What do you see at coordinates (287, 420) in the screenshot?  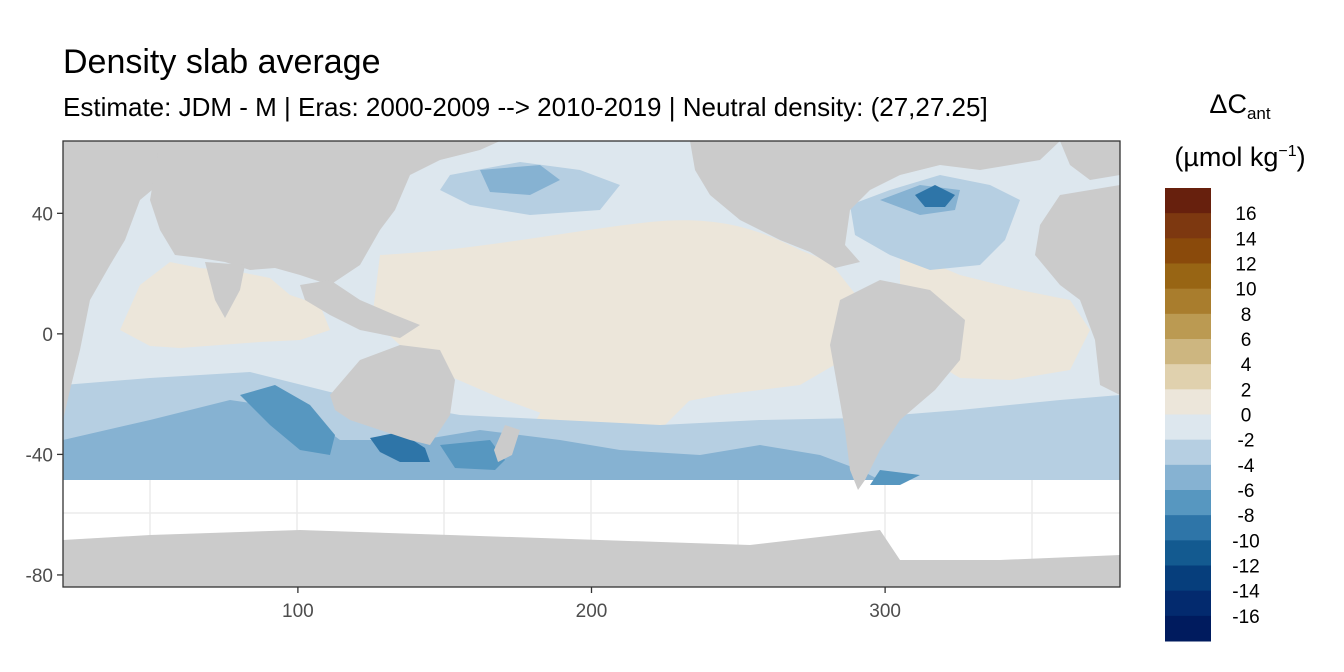 I see `indian-ocean-anomaly` at bounding box center [287, 420].